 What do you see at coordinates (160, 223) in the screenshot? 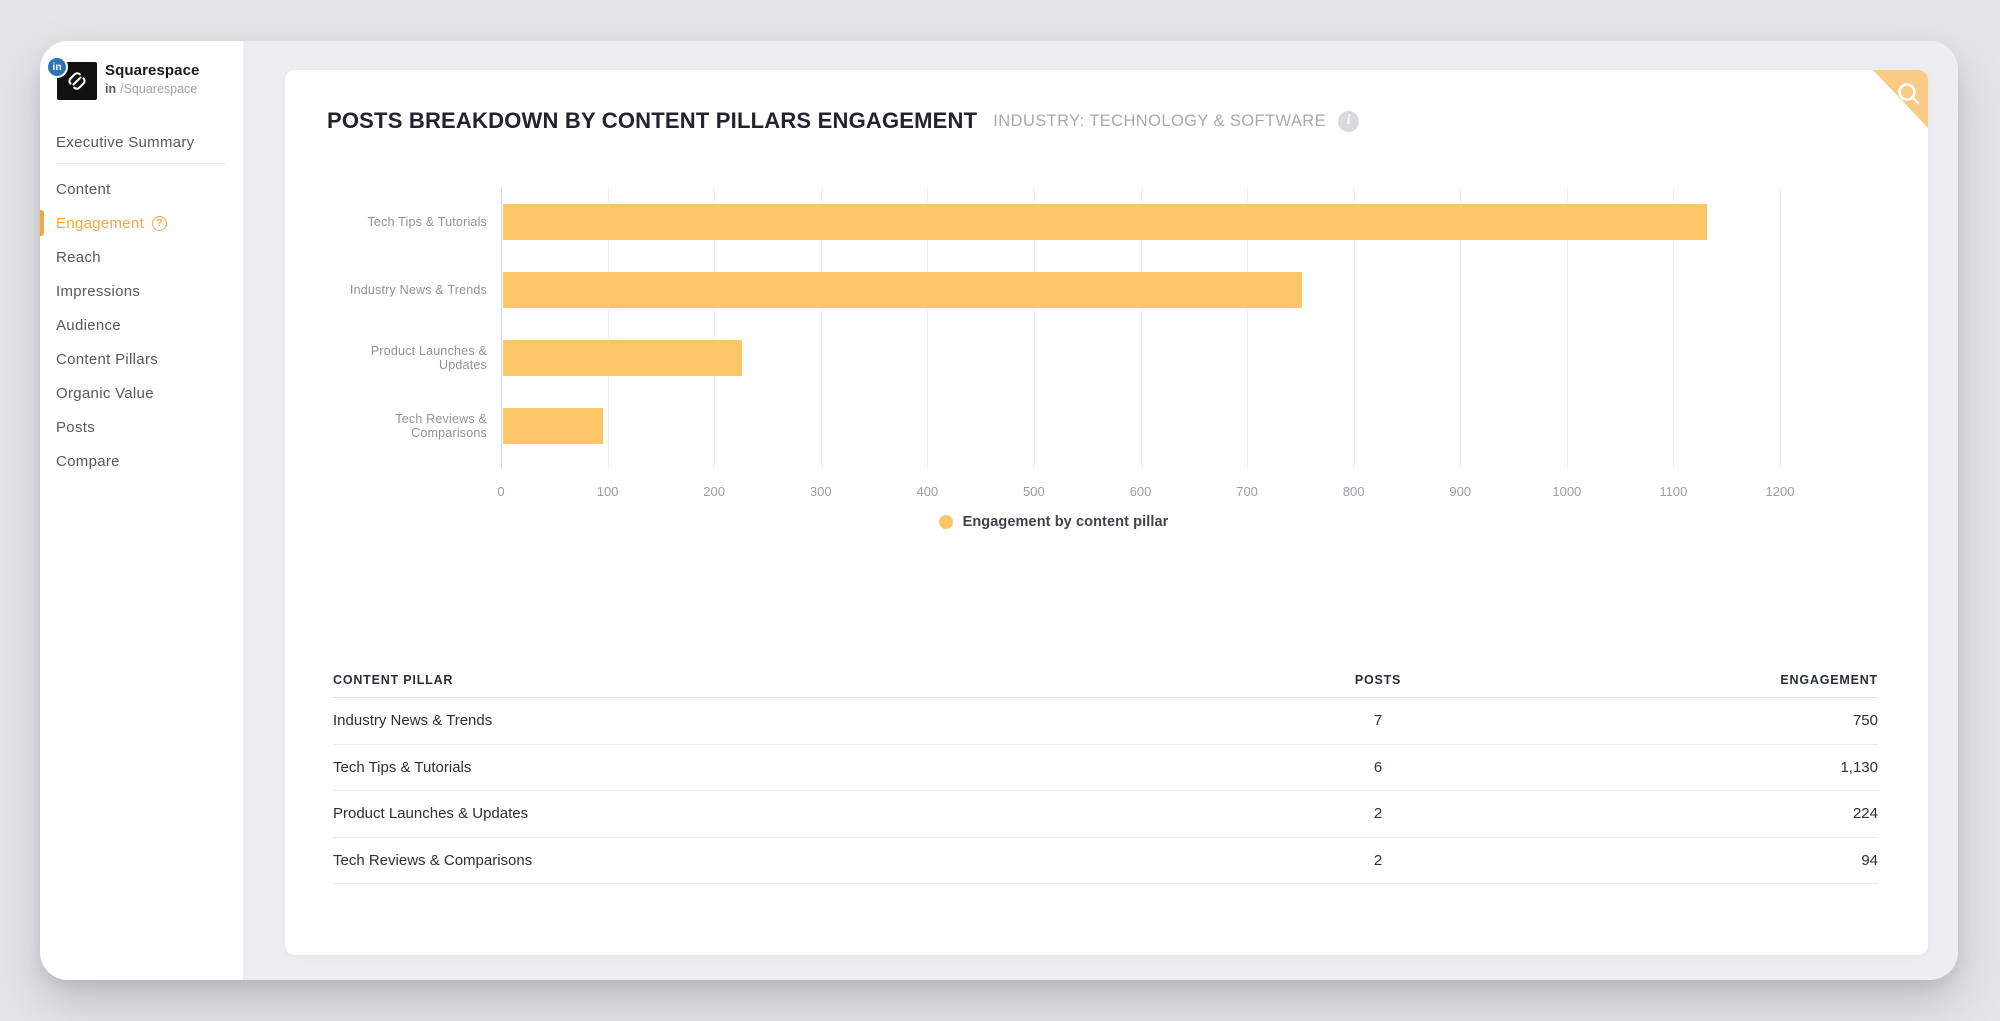
I see `help-icon: ?` at bounding box center [160, 223].